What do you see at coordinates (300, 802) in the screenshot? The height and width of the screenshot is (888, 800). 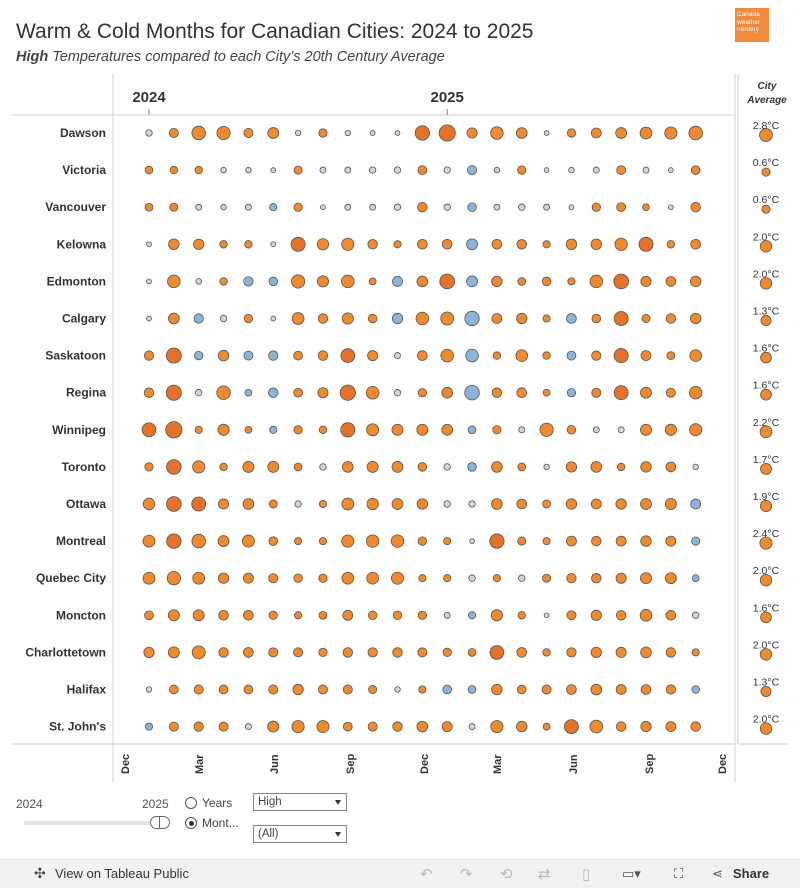 I see `measure-select: High` at bounding box center [300, 802].